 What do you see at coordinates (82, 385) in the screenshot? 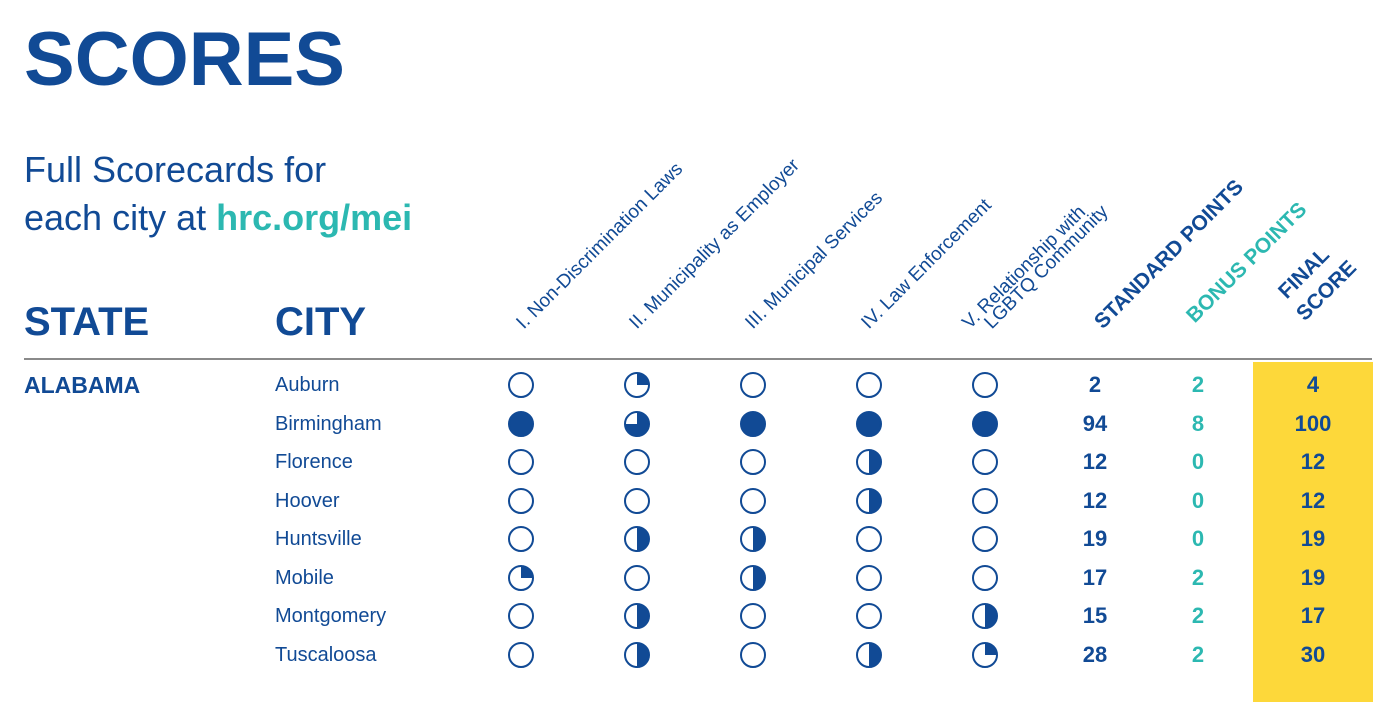
I see `state-name: ALABAMA` at bounding box center [82, 385].